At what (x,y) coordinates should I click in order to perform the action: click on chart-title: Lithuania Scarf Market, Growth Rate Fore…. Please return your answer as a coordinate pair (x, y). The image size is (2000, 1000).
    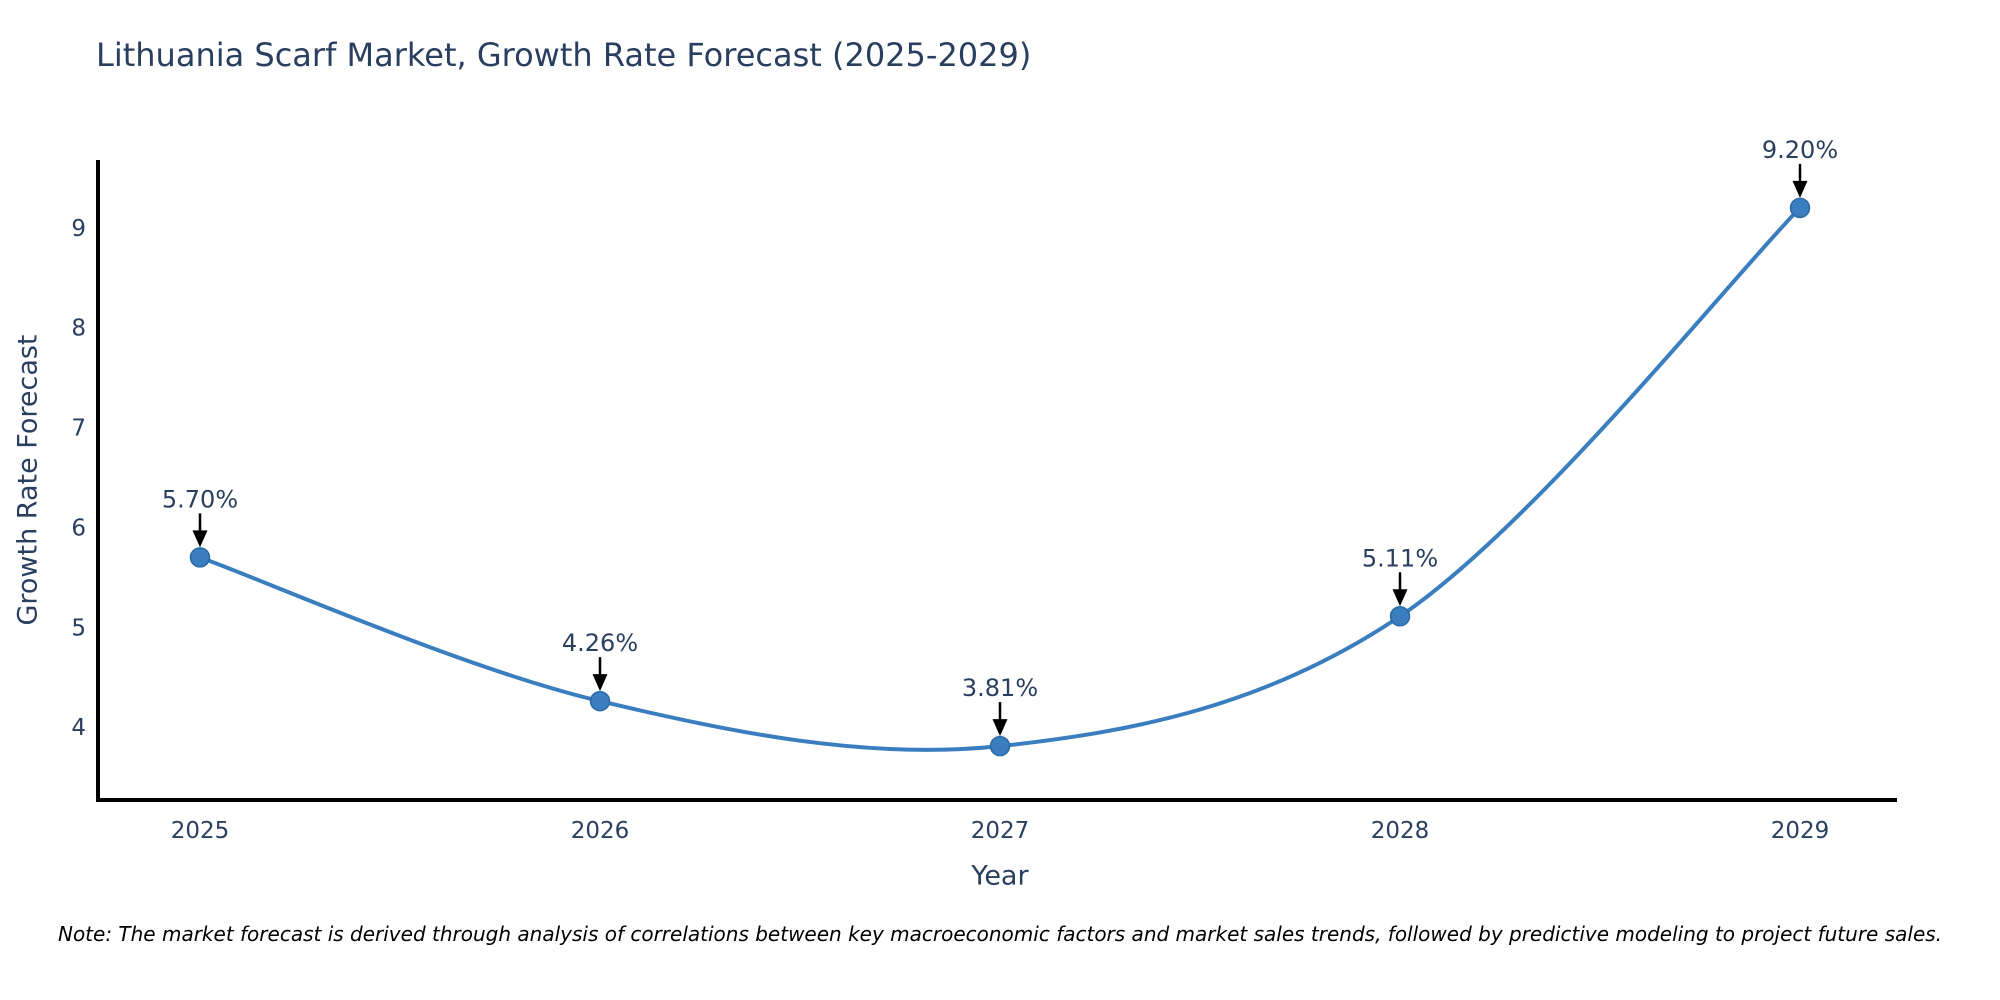
    Looking at the image, I should click on (564, 55).